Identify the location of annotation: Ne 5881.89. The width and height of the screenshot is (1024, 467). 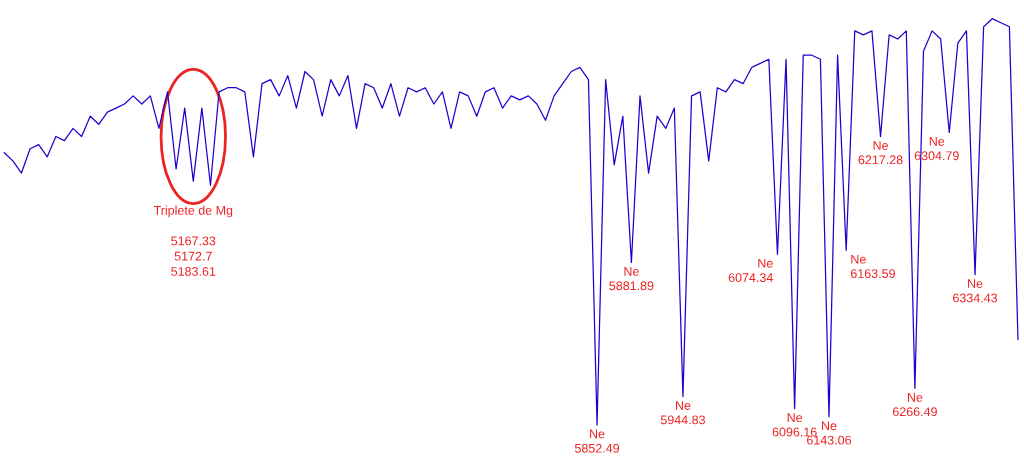
(631, 279).